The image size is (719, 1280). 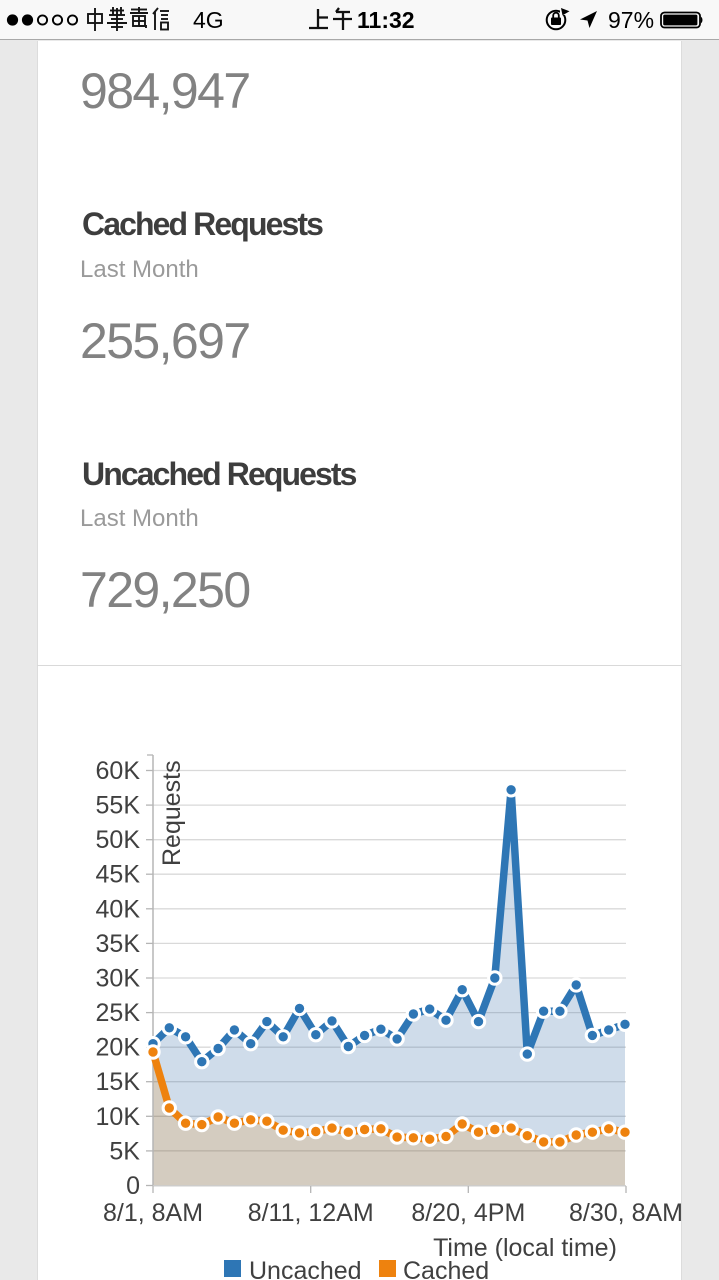 What do you see at coordinates (311, 1213) in the screenshot?
I see `svg-text: 8/11, 12AM` at bounding box center [311, 1213].